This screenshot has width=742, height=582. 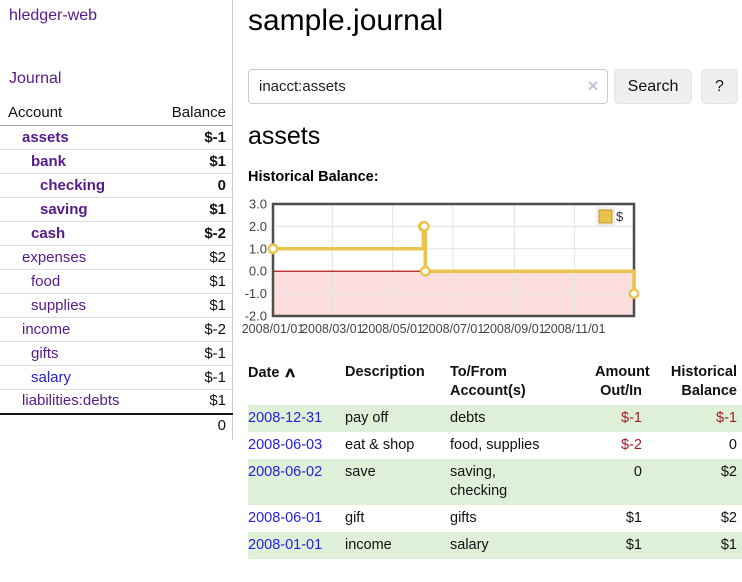 I want to click on help-button: ?, so click(x=719, y=86).